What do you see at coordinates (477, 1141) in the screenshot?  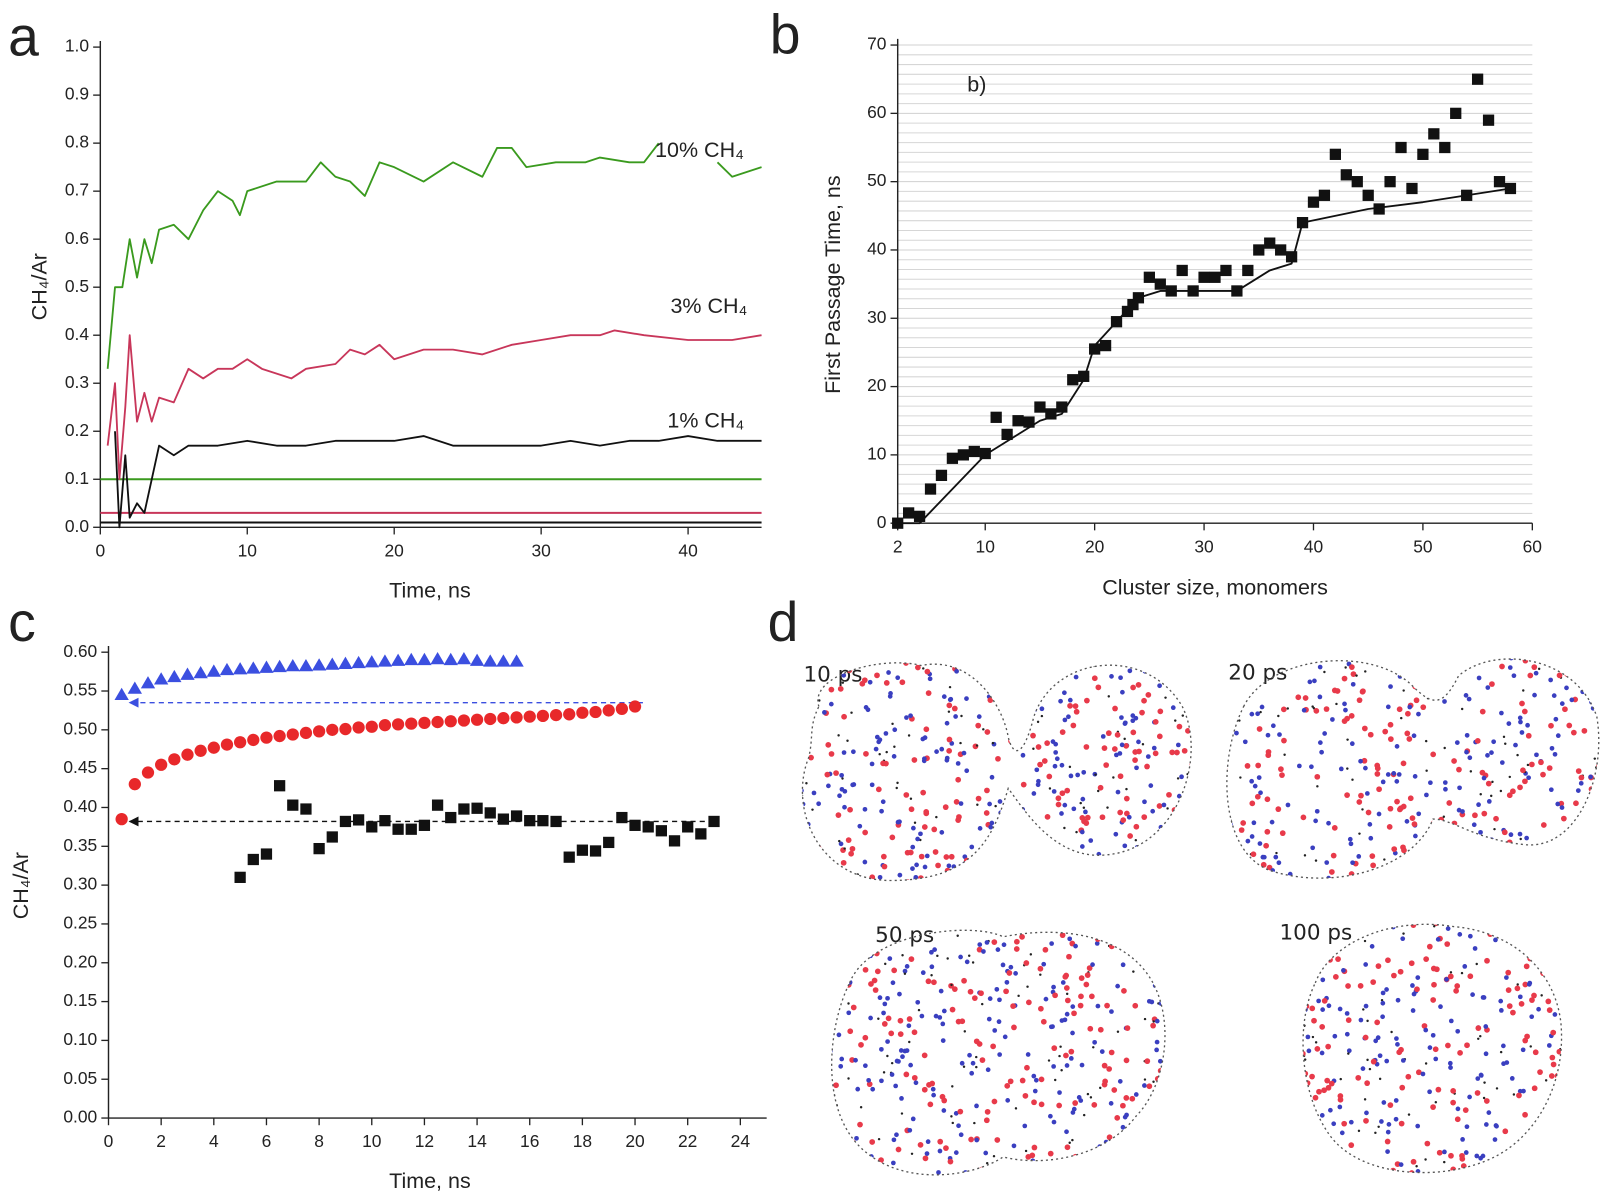 I see `x-tick-label: 14` at bounding box center [477, 1141].